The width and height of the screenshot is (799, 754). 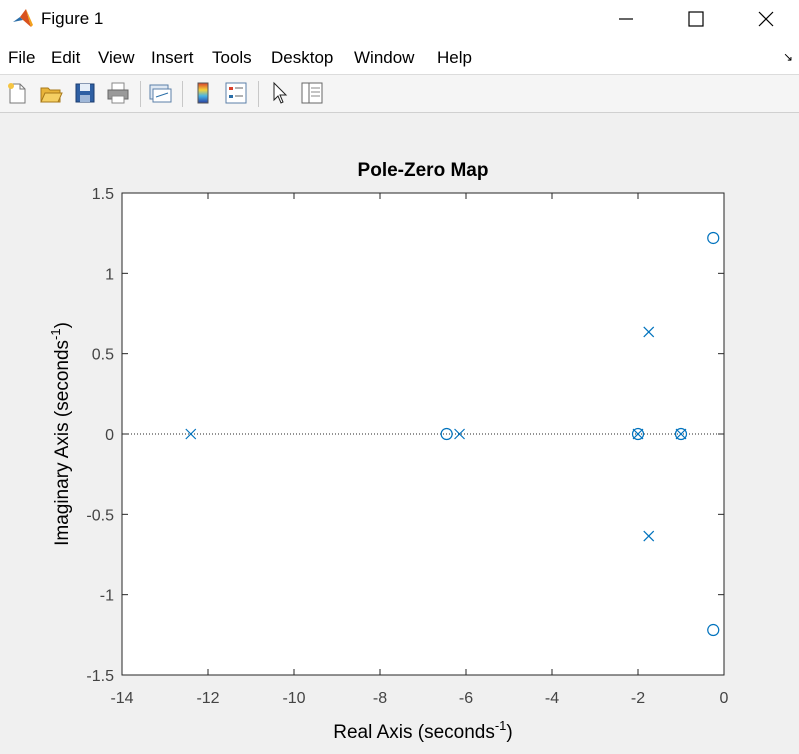 I want to click on x-tick-label: -8, so click(x=380, y=698).